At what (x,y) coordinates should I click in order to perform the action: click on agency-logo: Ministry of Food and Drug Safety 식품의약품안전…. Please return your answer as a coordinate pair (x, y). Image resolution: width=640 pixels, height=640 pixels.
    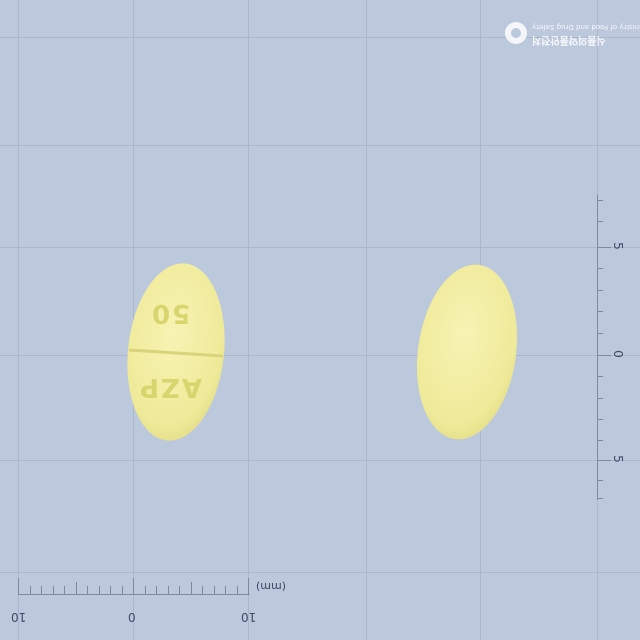
    Looking at the image, I should click on (572, 38).